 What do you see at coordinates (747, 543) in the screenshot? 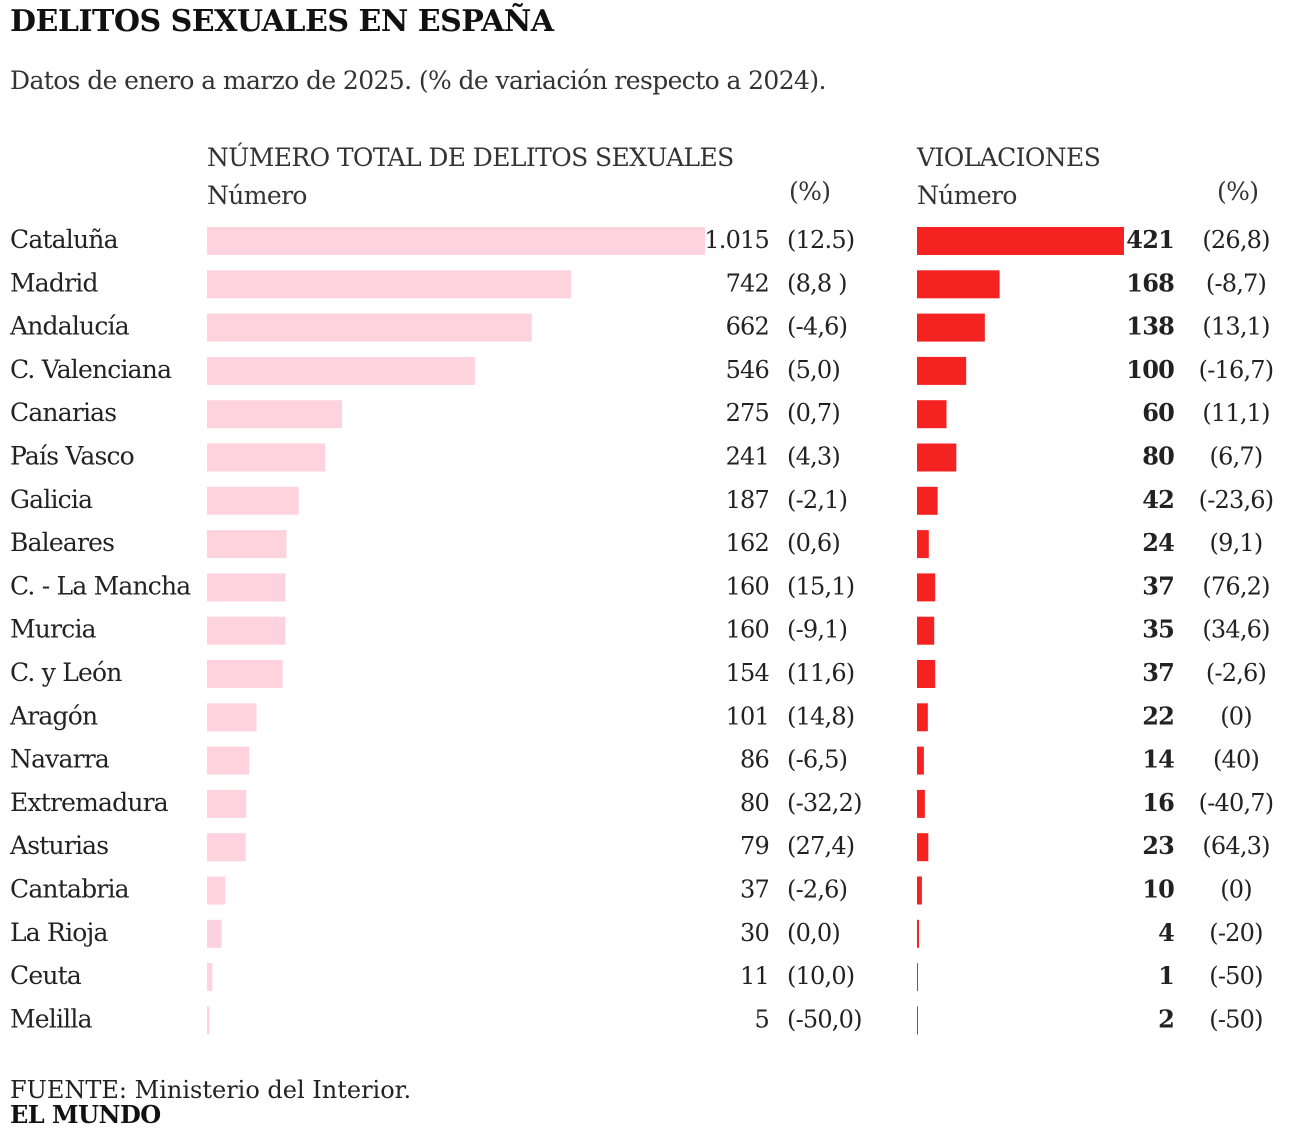
I see `total-value-label: 162` at bounding box center [747, 543].